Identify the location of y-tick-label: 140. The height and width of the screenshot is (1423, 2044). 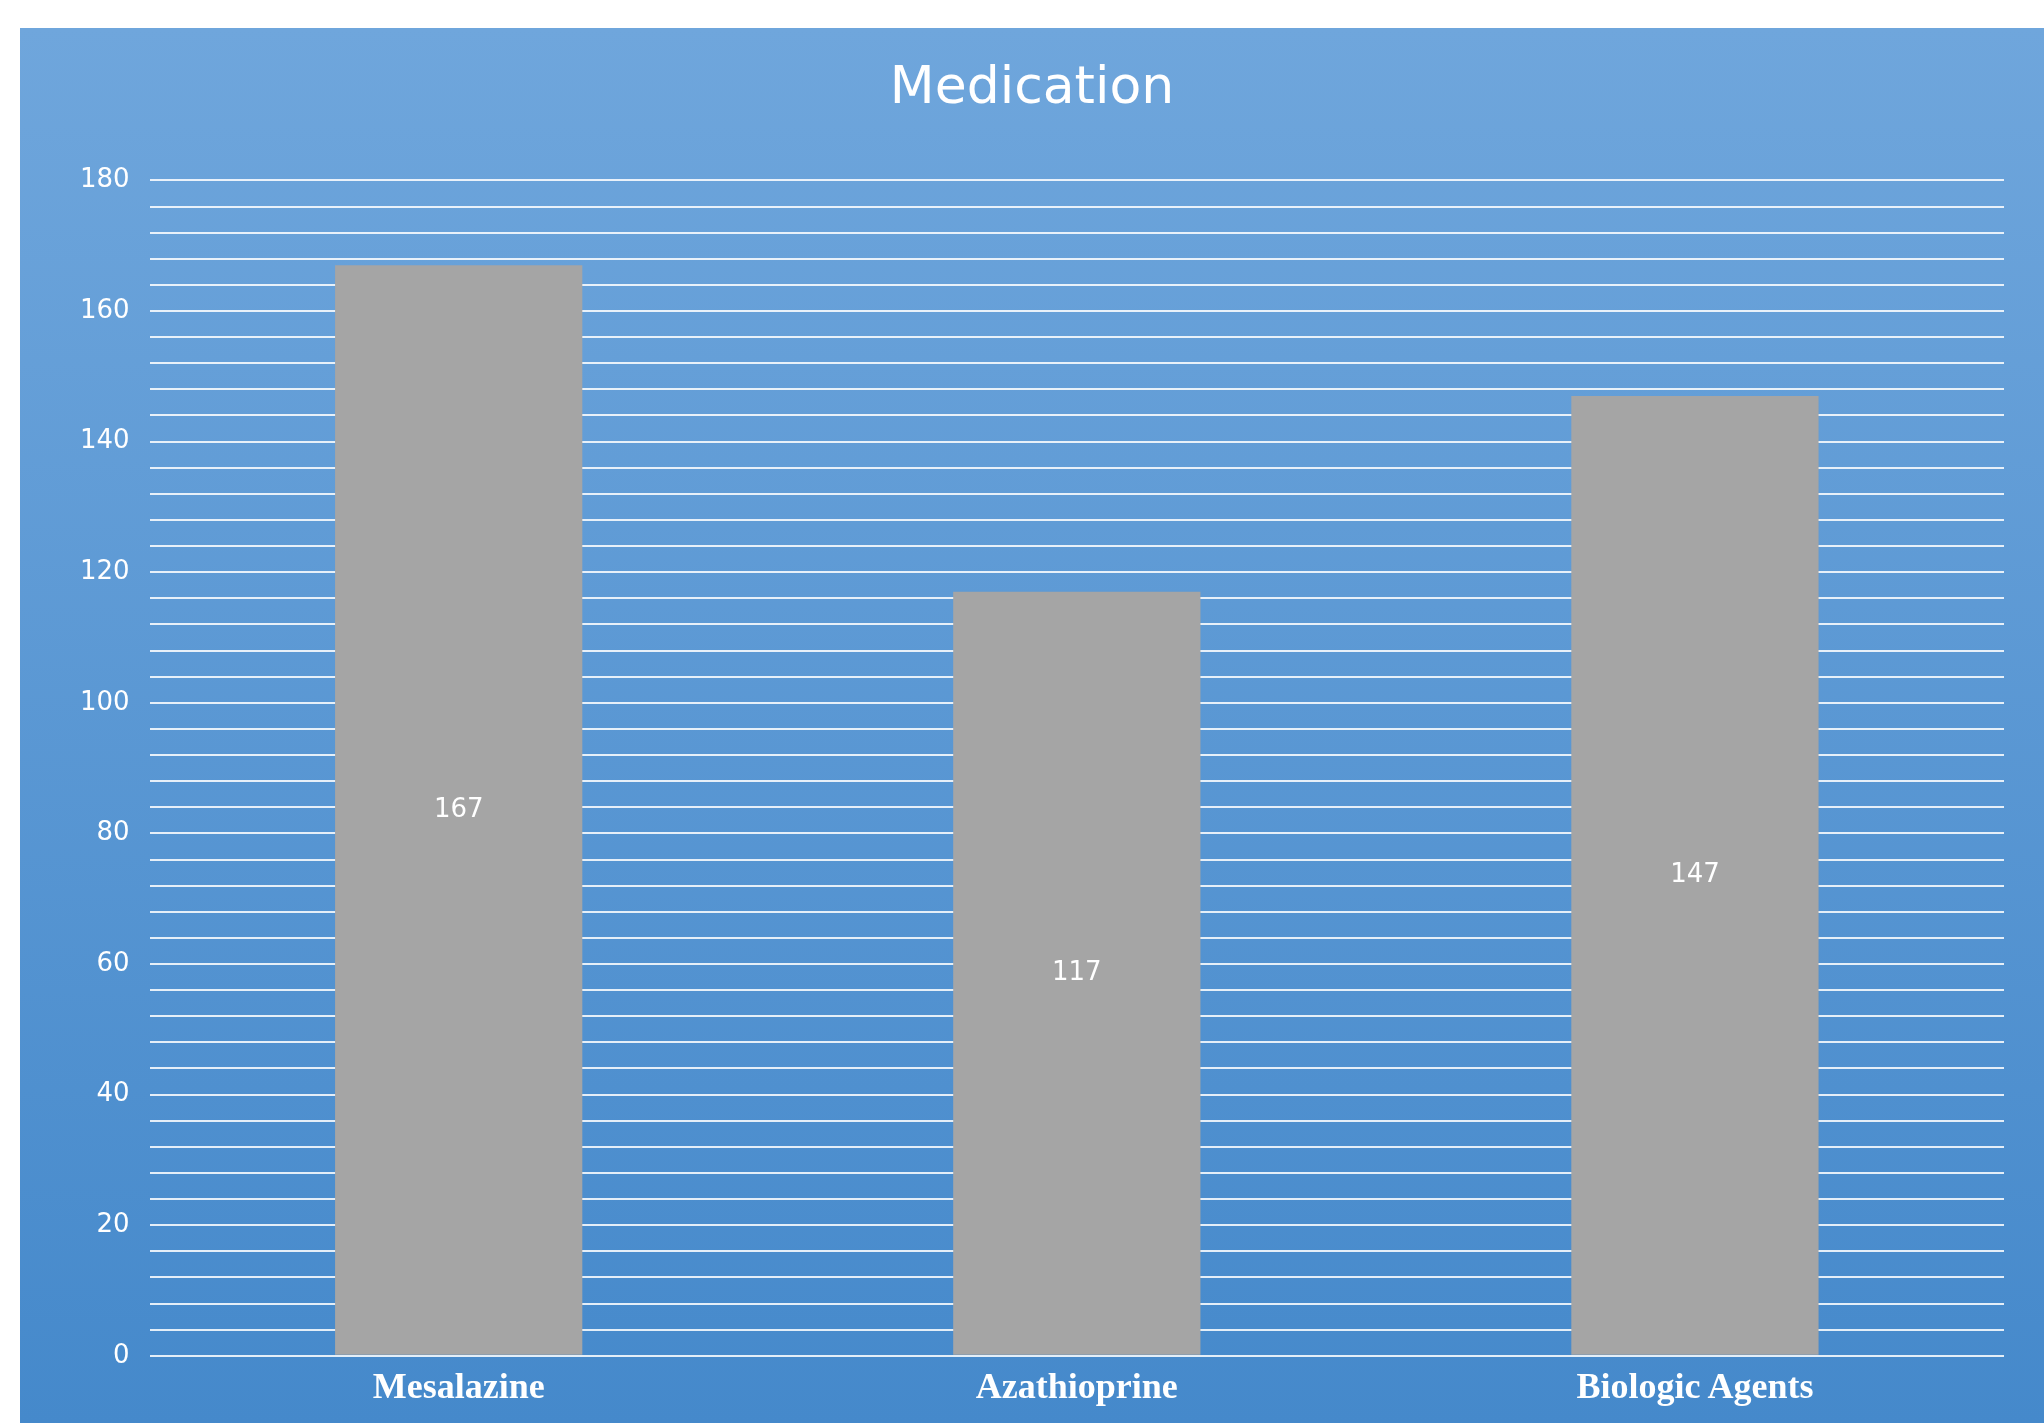
(104, 439).